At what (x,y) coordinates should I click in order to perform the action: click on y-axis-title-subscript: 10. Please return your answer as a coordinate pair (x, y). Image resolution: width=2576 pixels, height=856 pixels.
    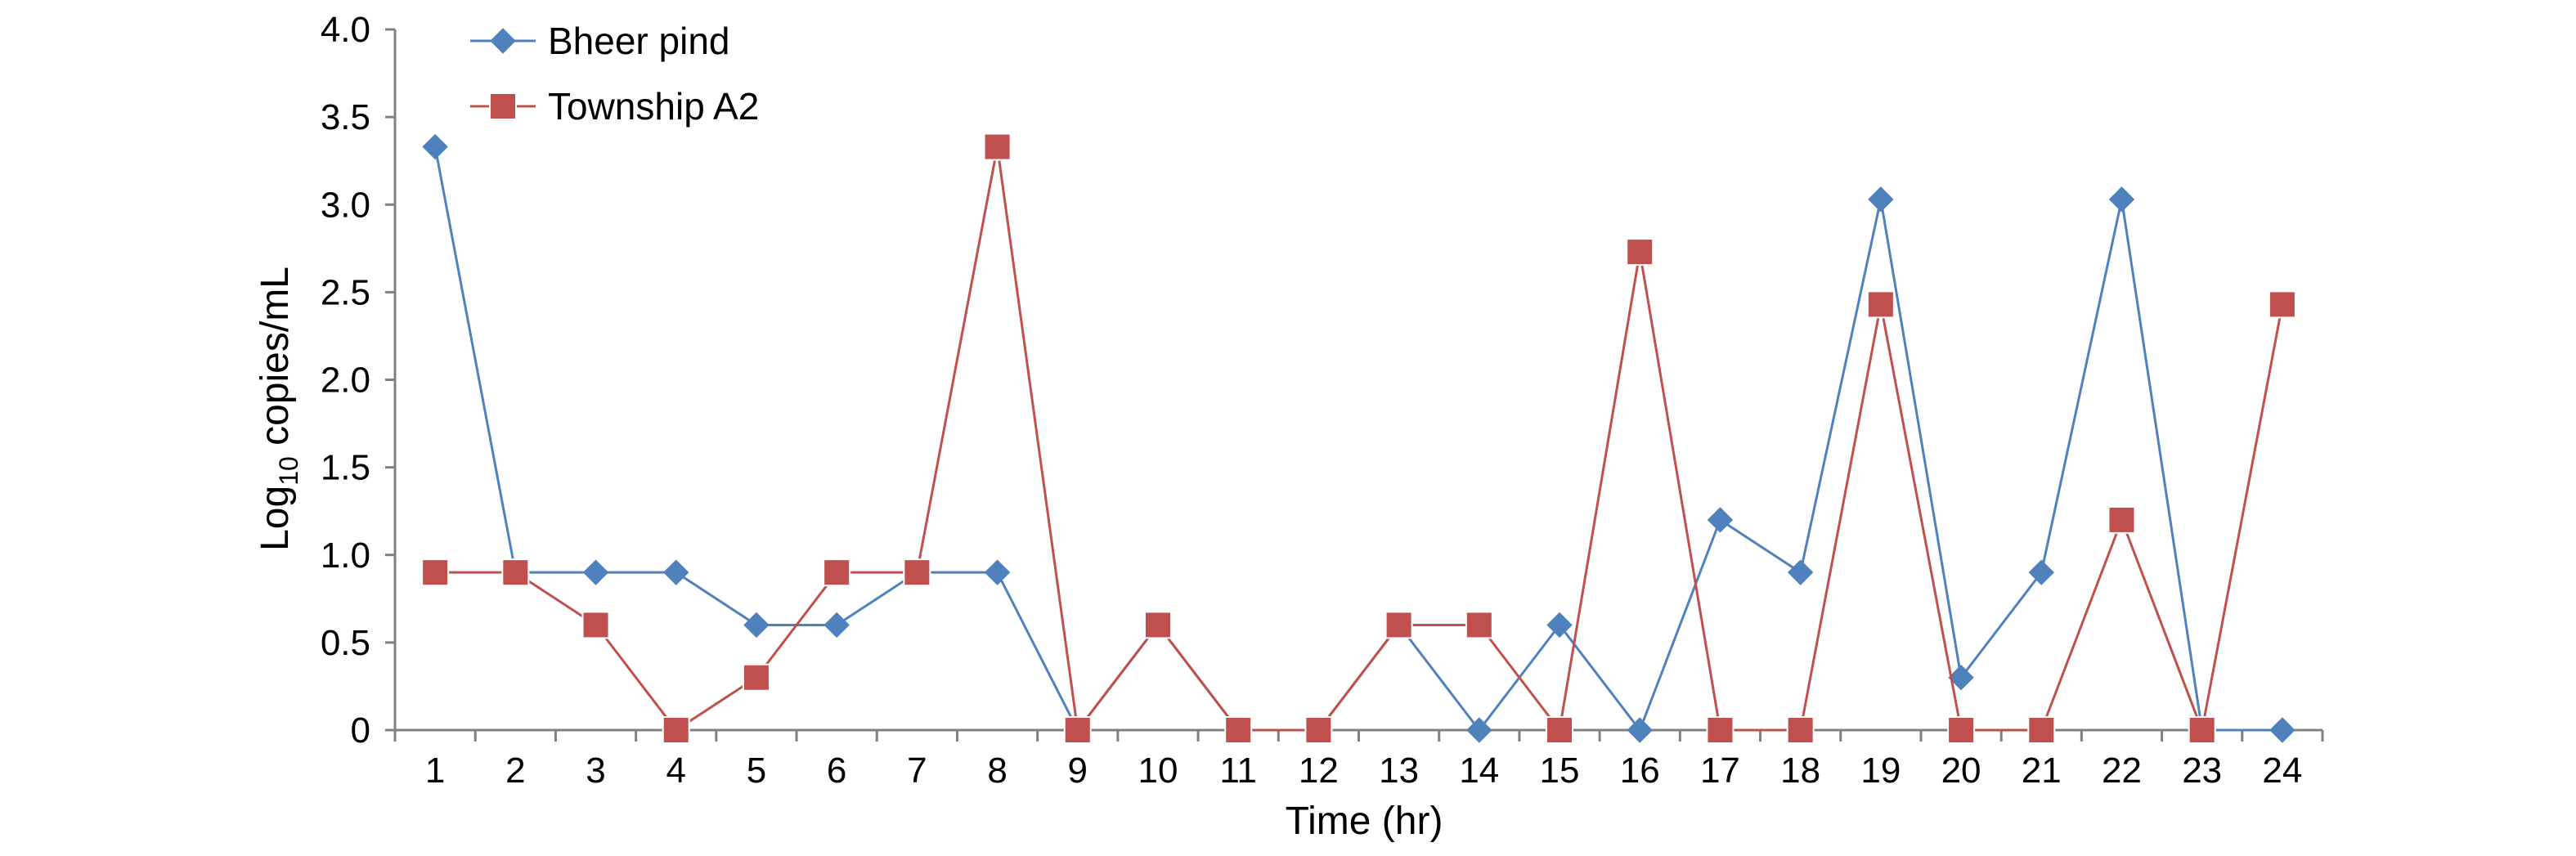
    Looking at the image, I should click on (288, 471).